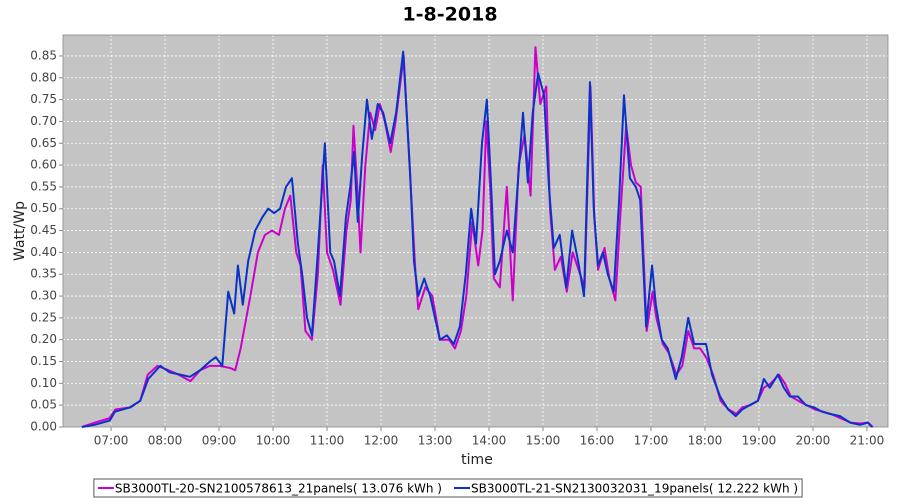 This screenshot has width=900, height=504. What do you see at coordinates (219, 441) in the screenshot?
I see `x-tick-label: 09:00` at bounding box center [219, 441].